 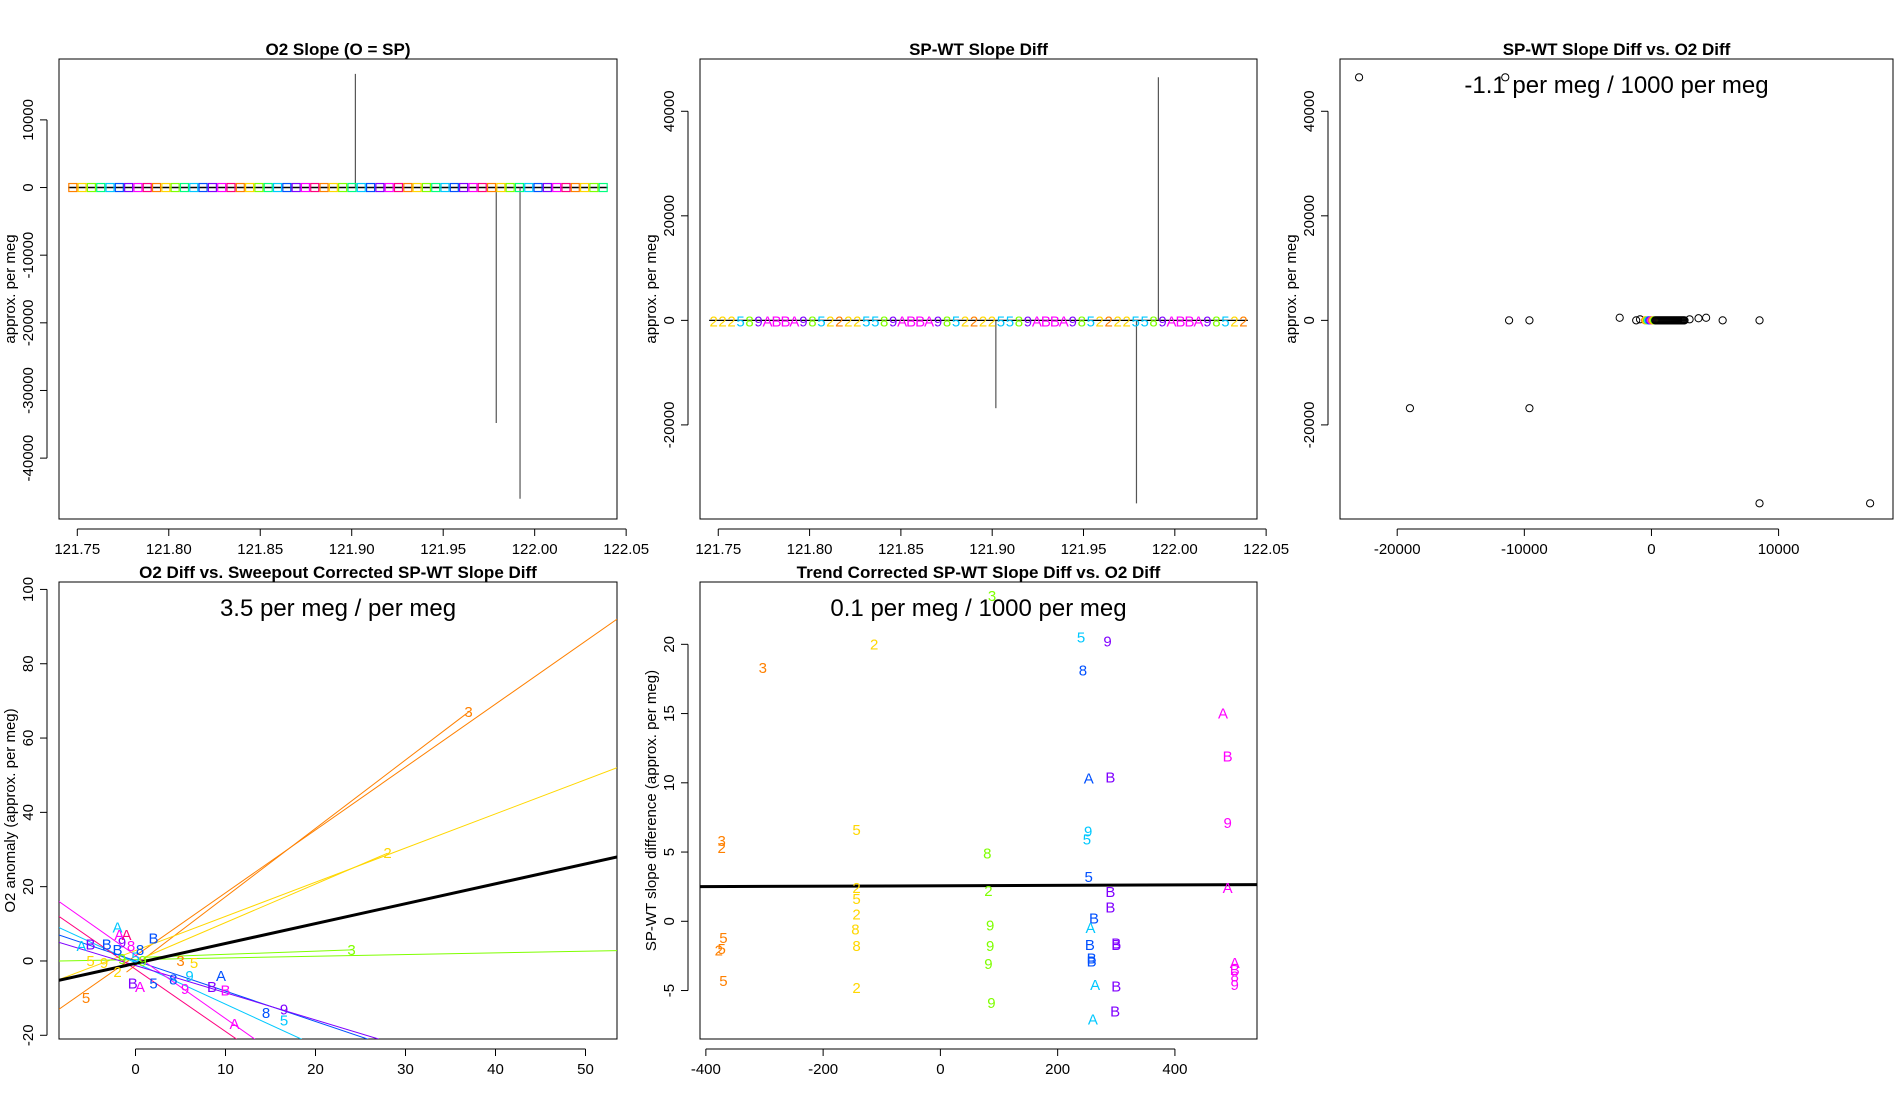 What do you see at coordinates (1174, 1069) in the screenshot?
I see `x-tick-label: 400` at bounding box center [1174, 1069].